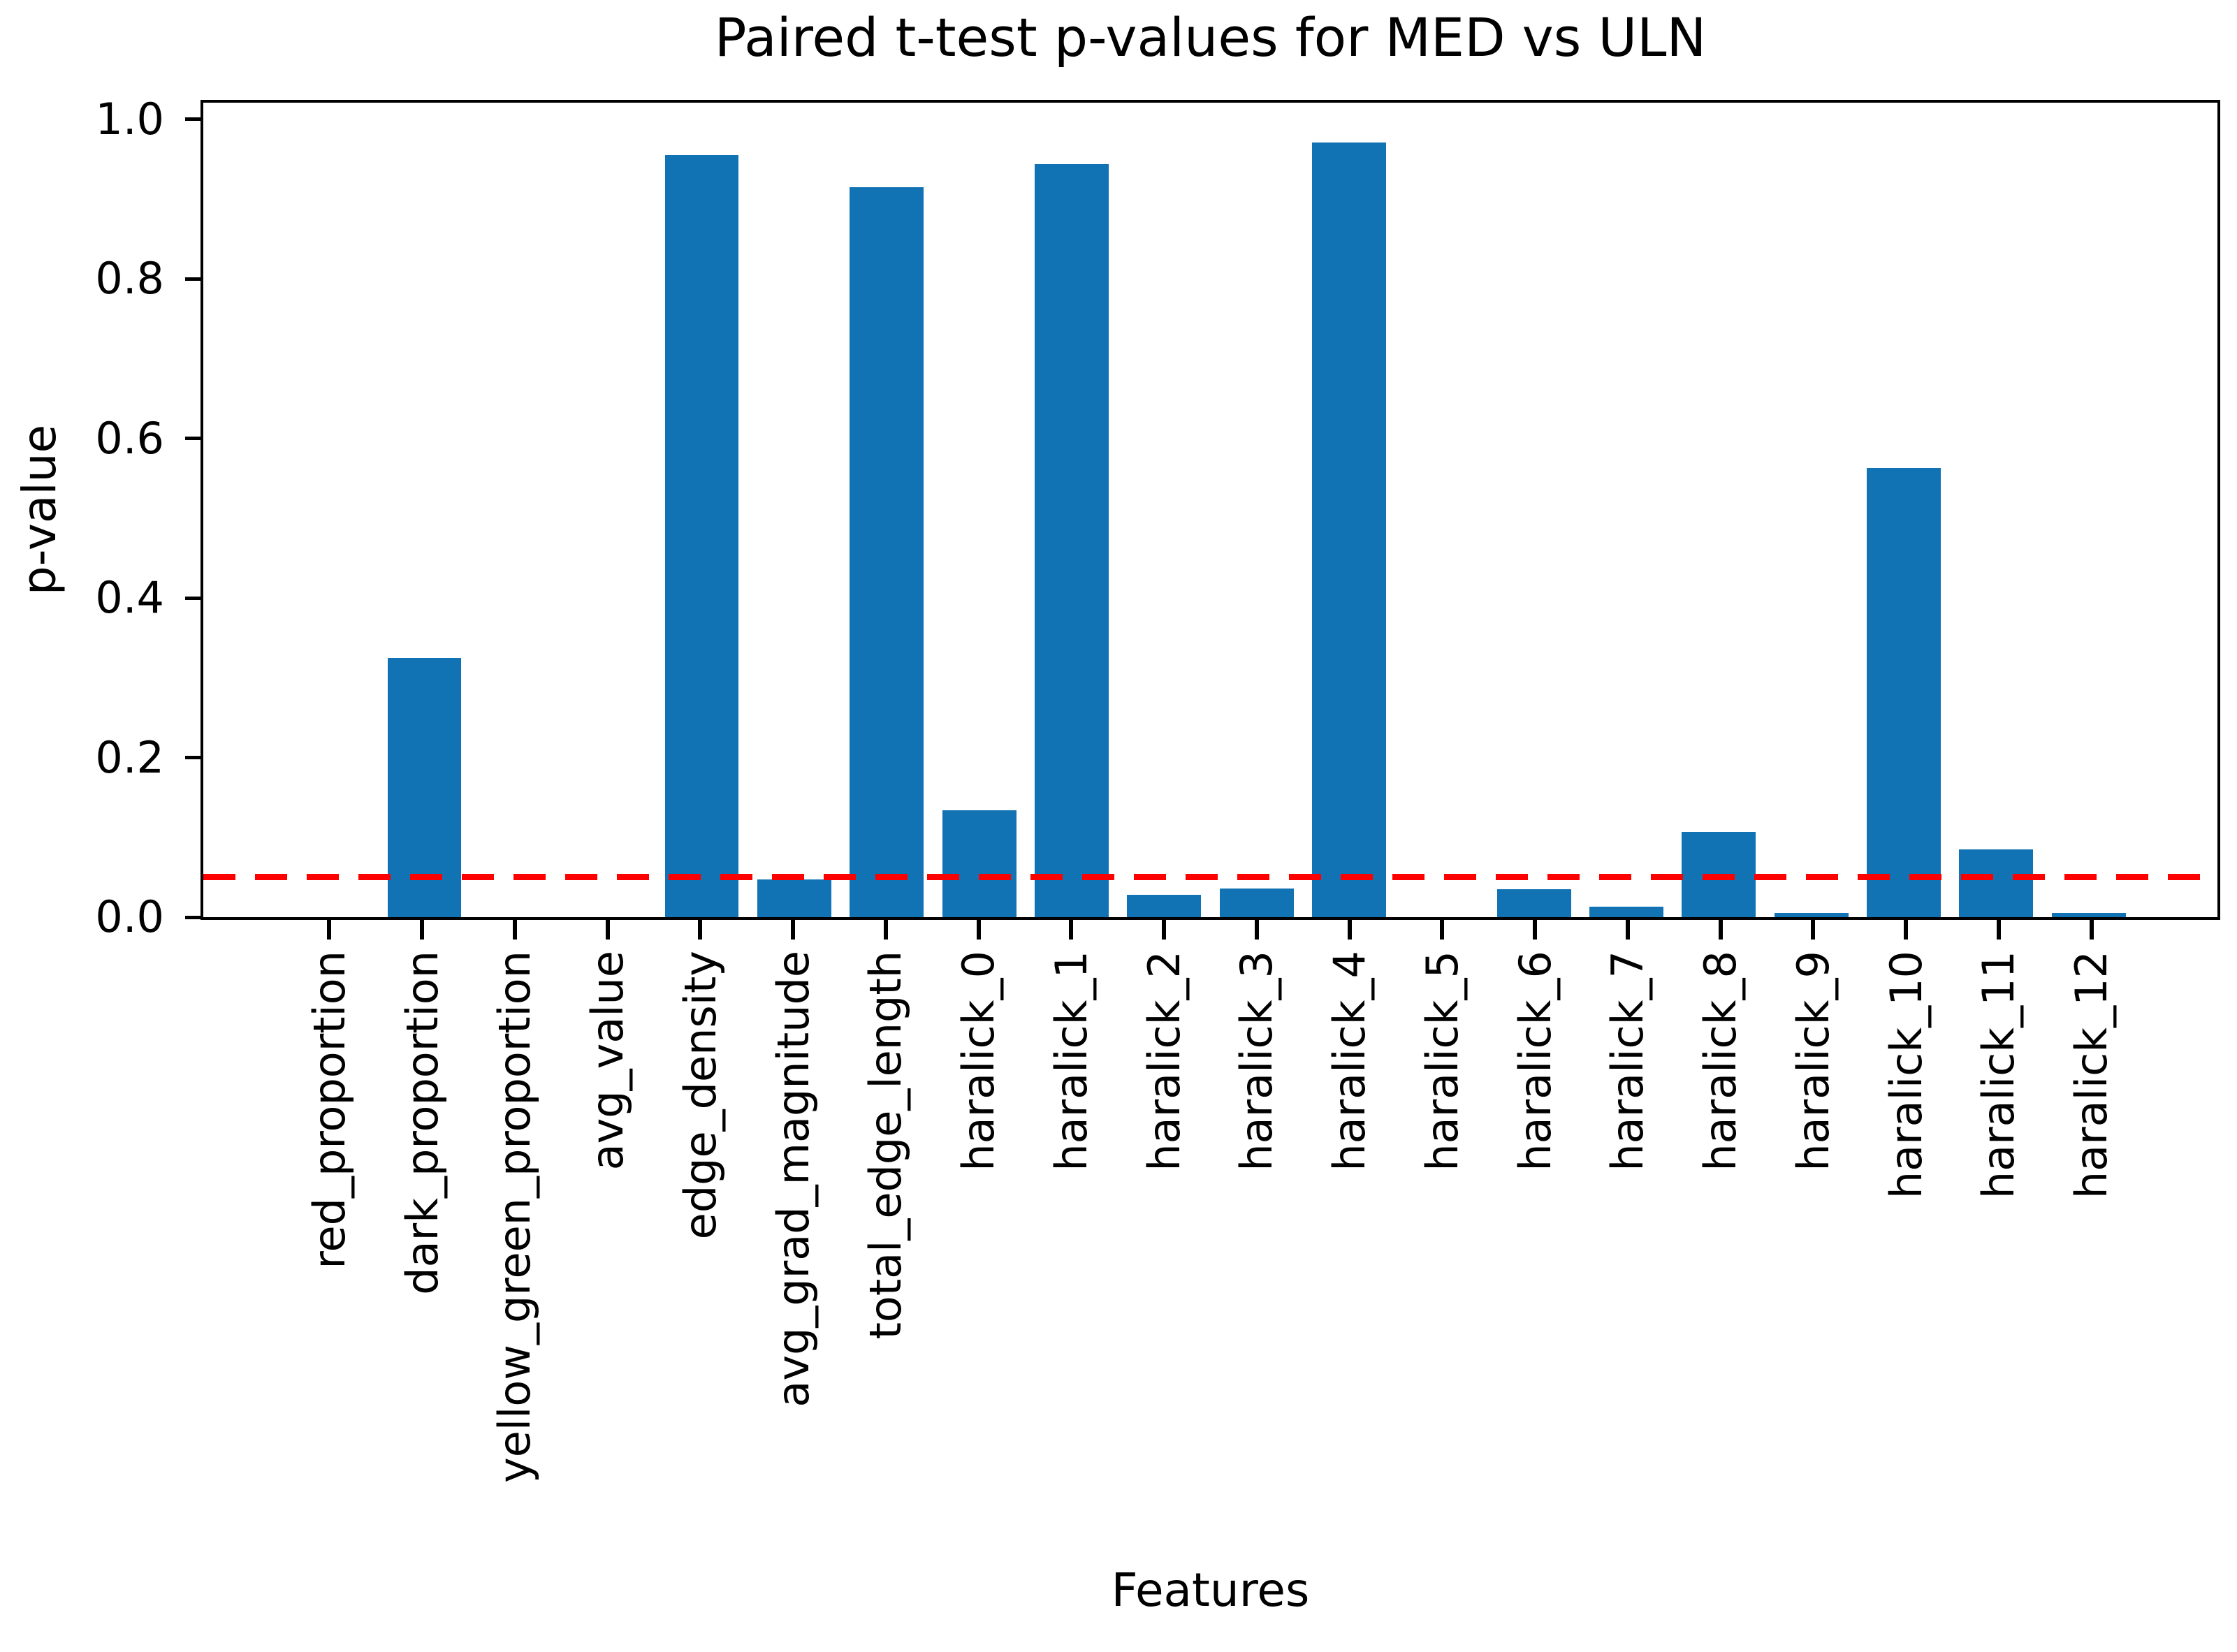 Image resolution: width=2237 pixels, height=1652 pixels. What do you see at coordinates (1350, 1061) in the screenshot?
I see `x-tick-label-haralick_4: haralick_4` at bounding box center [1350, 1061].